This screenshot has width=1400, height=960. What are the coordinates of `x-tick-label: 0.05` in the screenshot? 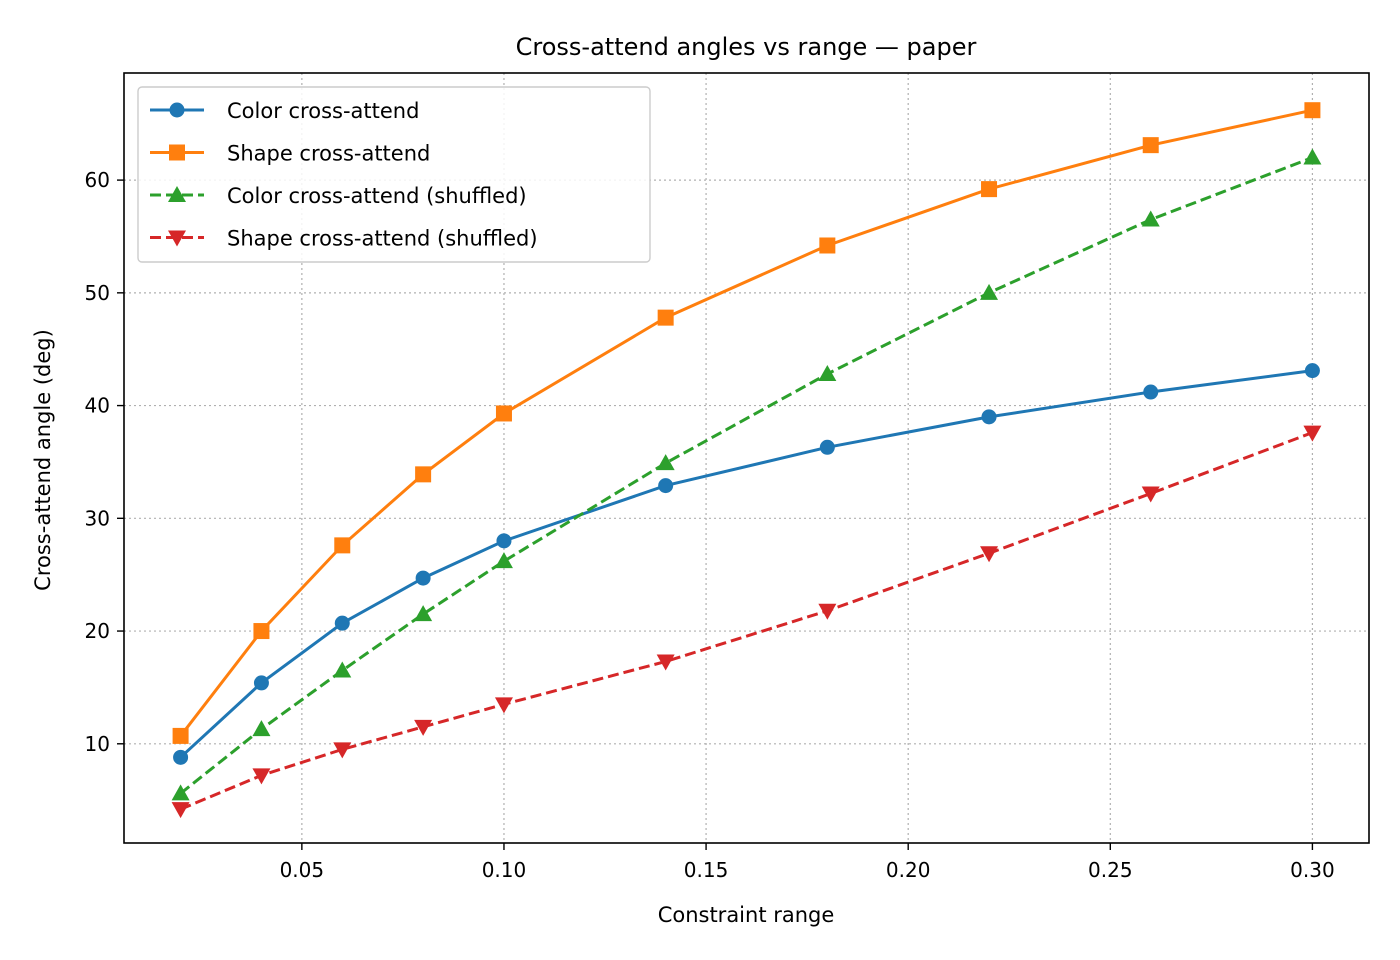 It's located at (302, 870).